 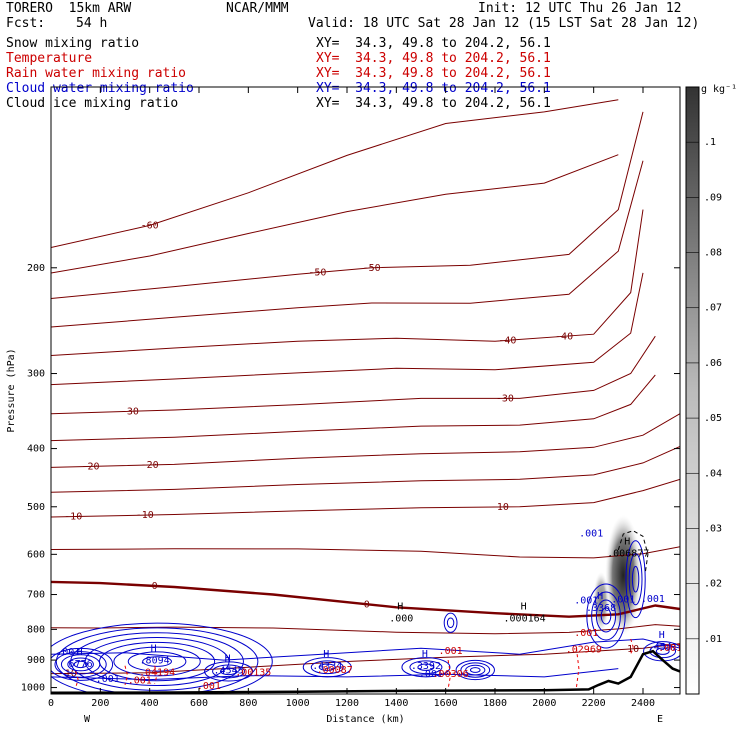 What do you see at coordinates (49, 58) in the screenshot?
I see `field-temperature: Temperature` at bounding box center [49, 58].